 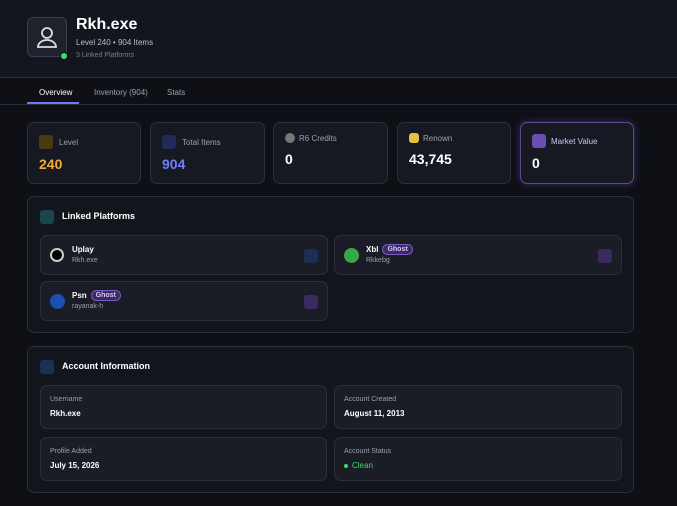 I want to click on tab: Overview, so click(x=56, y=92).